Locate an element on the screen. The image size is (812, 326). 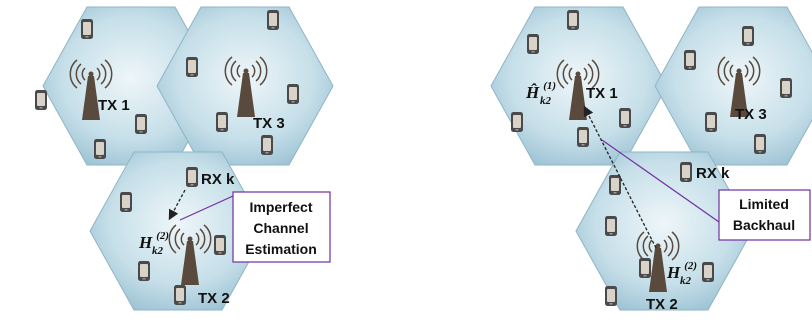
cell-tx3-right is located at coordinates (733, 86).